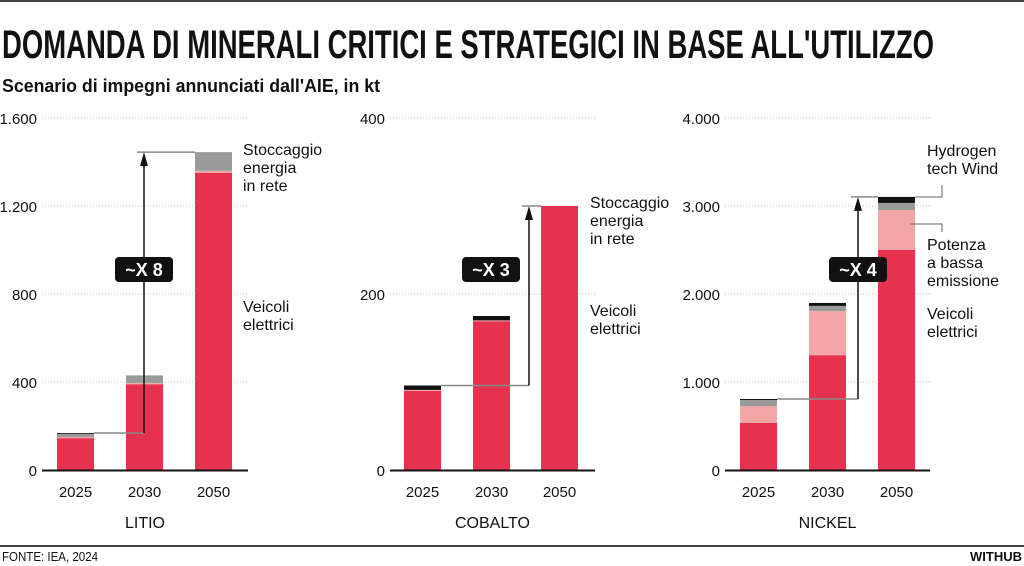  Describe the element at coordinates (18, 207) in the screenshot. I see `y-tick-label: 1.200` at that location.